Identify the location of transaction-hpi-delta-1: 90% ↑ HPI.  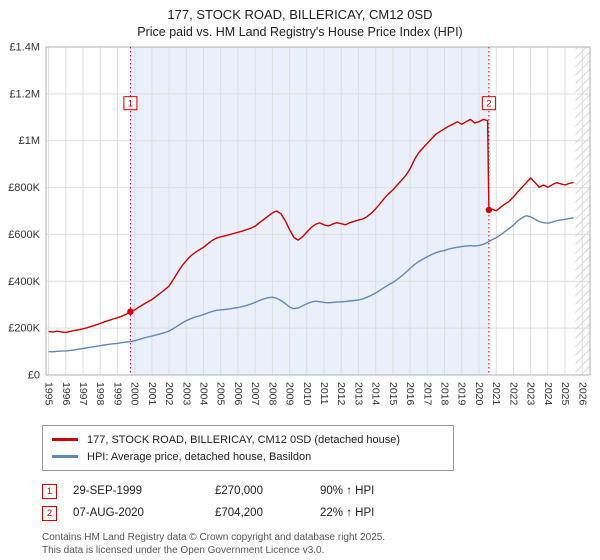
(347, 491).